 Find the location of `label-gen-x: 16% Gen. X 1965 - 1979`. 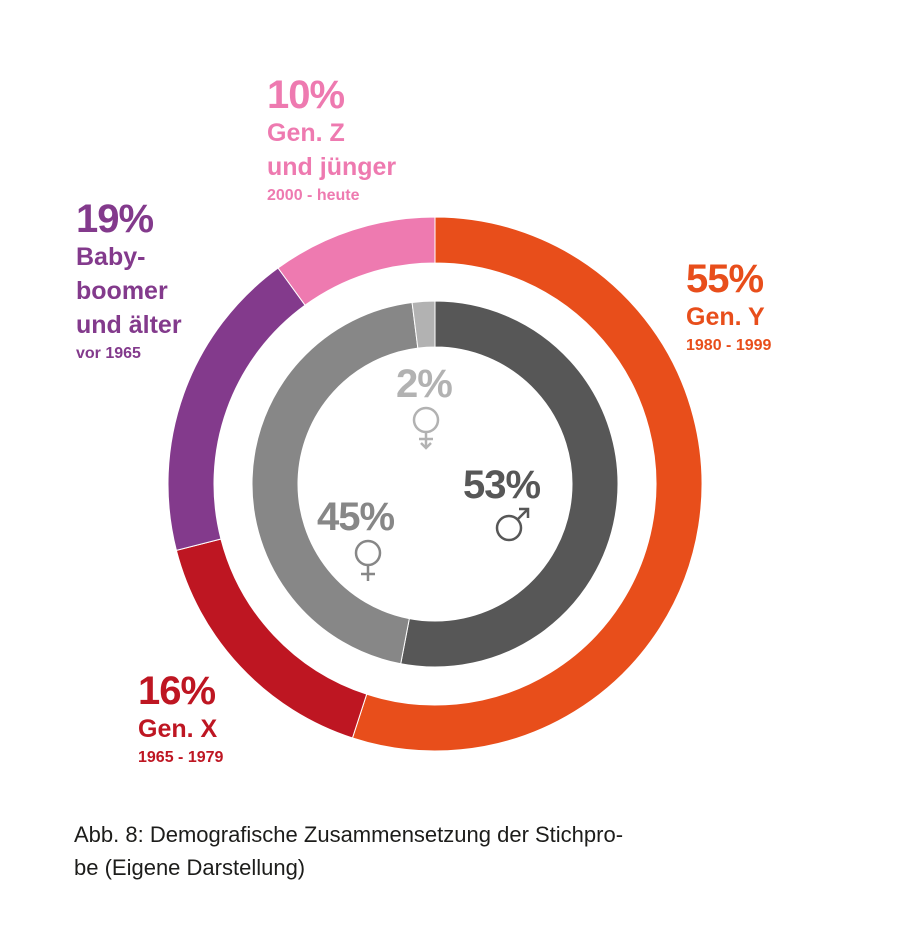

label-gen-x: 16% Gen. X 1965 - 1979 is located at coordinates (180, 718).